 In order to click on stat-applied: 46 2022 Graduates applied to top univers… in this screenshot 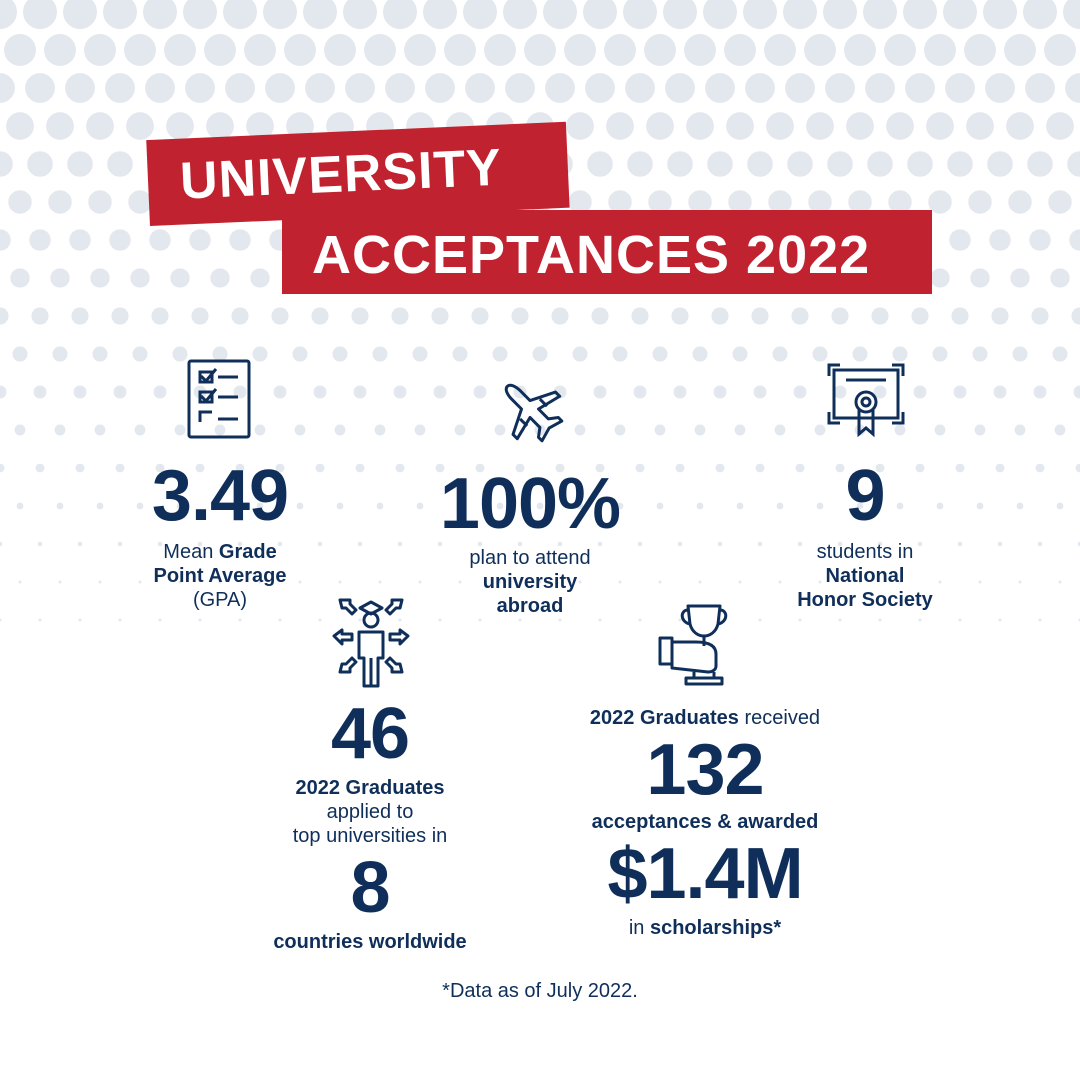, I will do `click(370, 826)`.